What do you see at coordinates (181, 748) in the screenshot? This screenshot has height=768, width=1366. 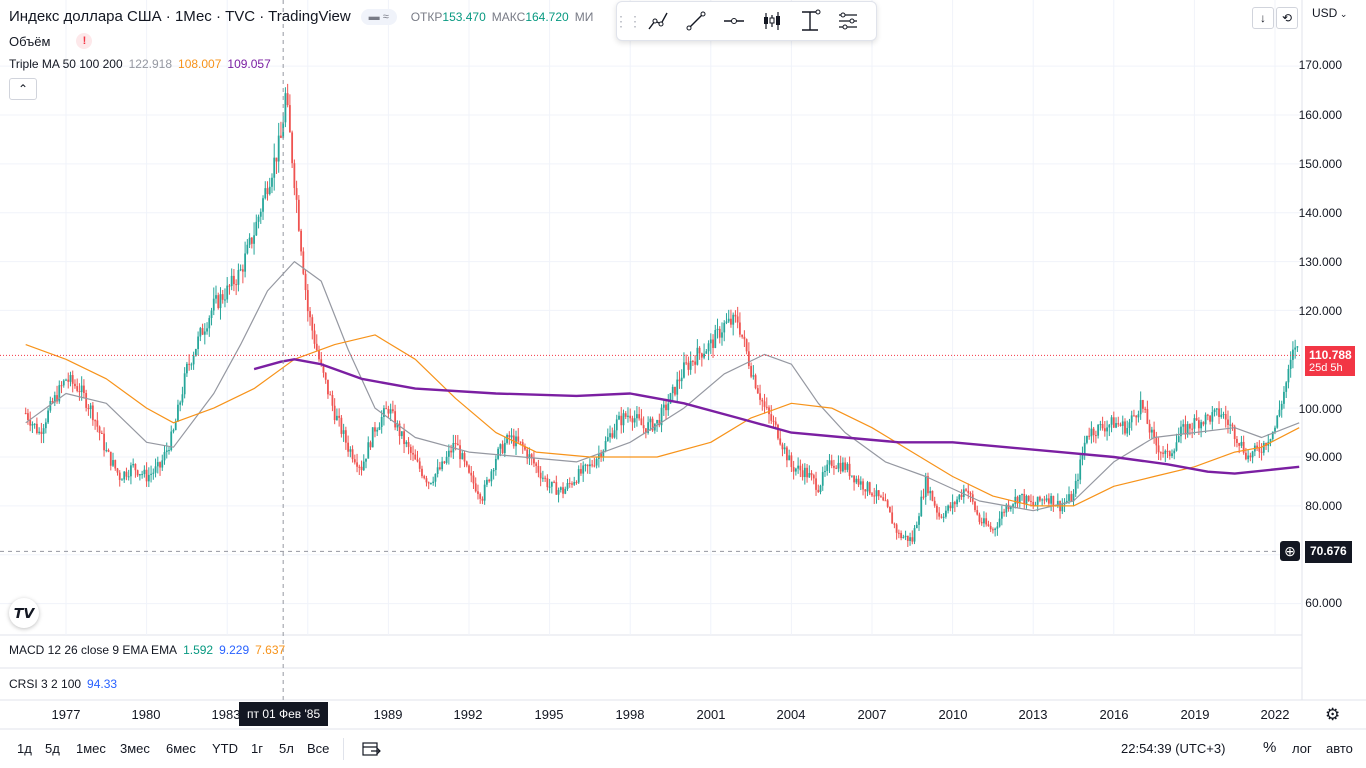 I see `range-6m-button: 6мес` at bounding box center [181, 748].